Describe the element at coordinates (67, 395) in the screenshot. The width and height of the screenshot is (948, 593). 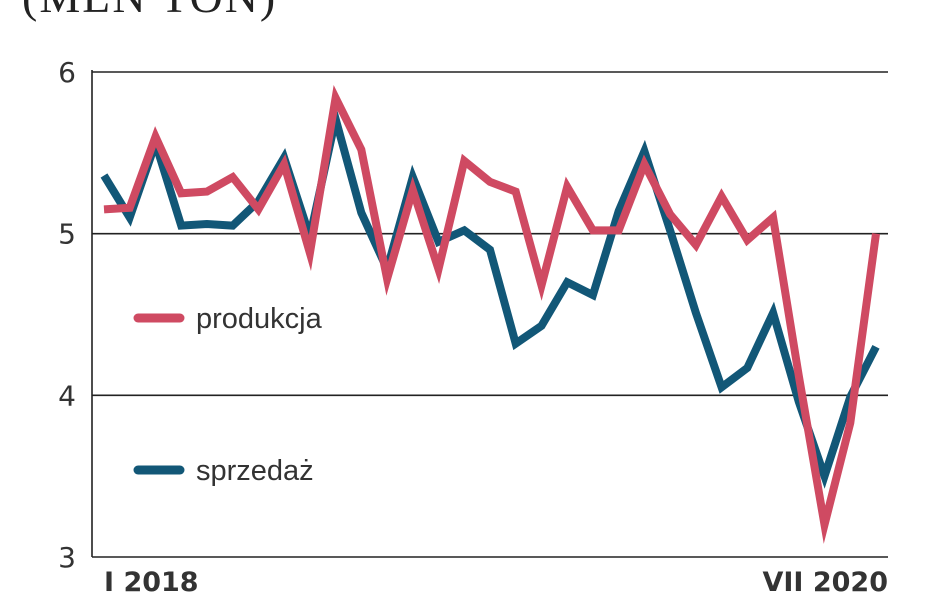
I see `y-tick-label: 4` at that location.